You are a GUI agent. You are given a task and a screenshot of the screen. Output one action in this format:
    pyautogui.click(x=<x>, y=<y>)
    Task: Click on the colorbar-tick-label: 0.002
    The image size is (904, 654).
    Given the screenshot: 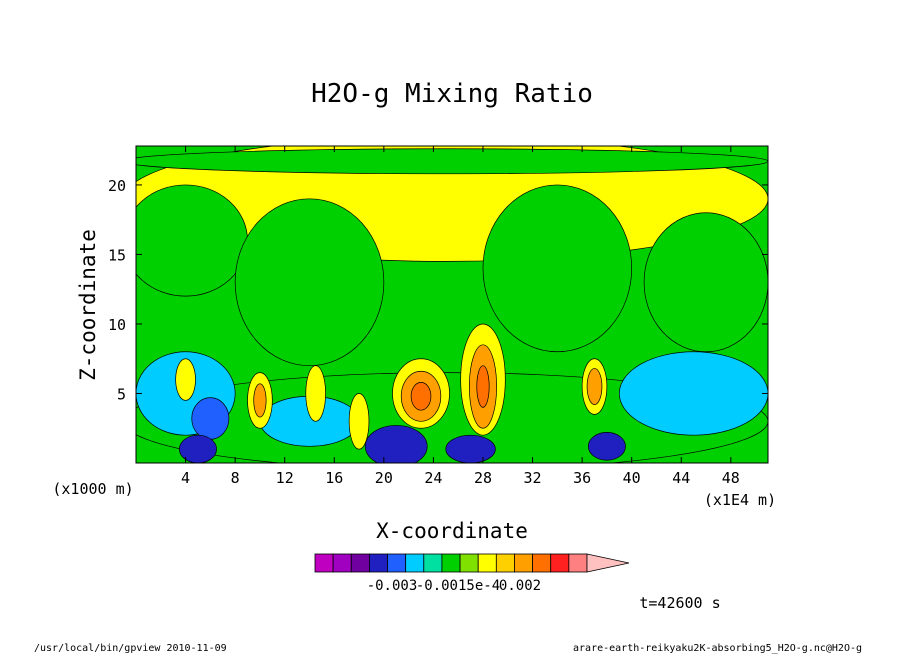 What is the action you would take?
    pyautogui.click(x=520, y=586)
    